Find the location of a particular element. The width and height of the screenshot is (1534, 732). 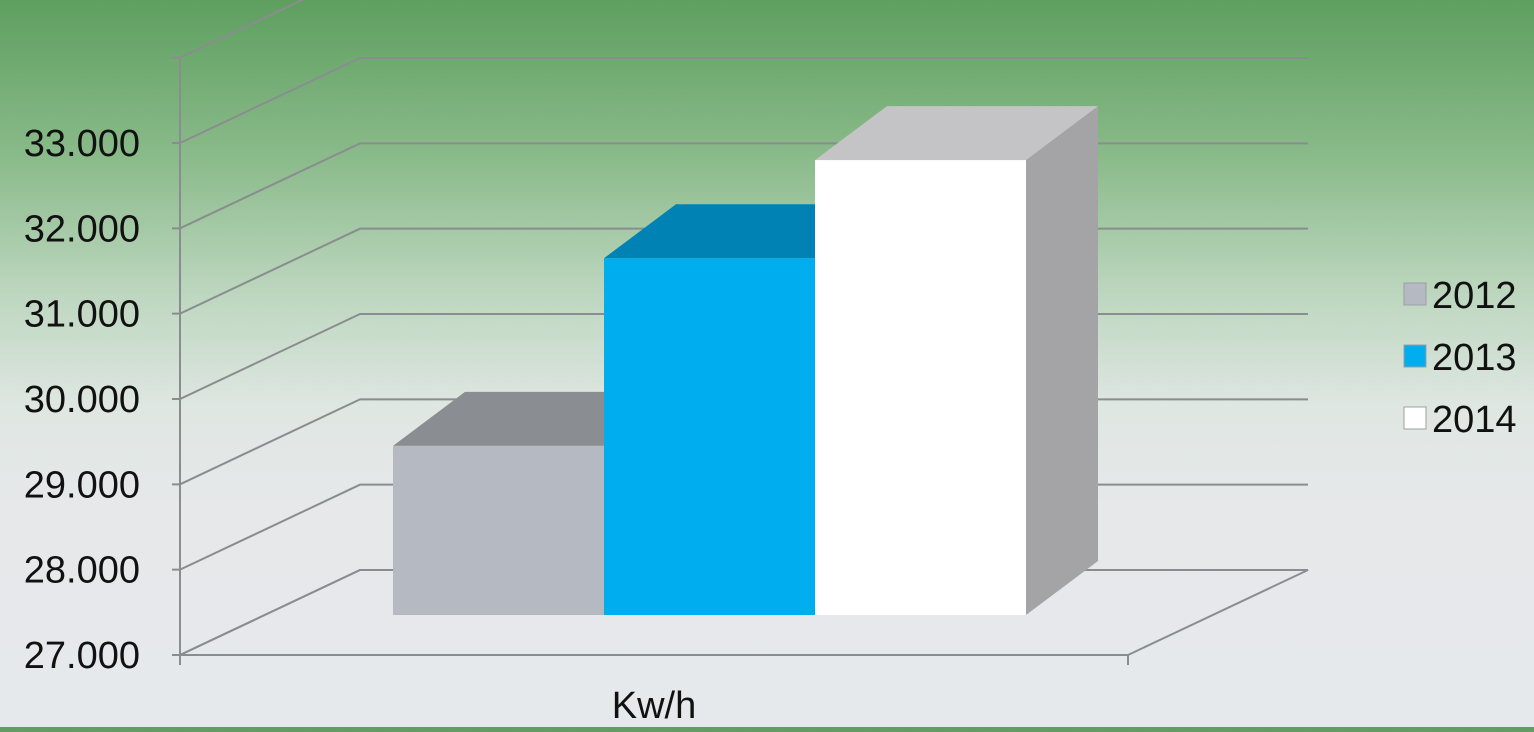

legend-swatch-2013 is located at coordinates (1415, 356).